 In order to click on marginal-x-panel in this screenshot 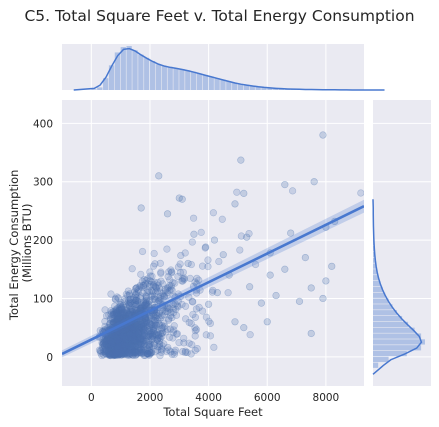, I will do `click(223, 67)`.